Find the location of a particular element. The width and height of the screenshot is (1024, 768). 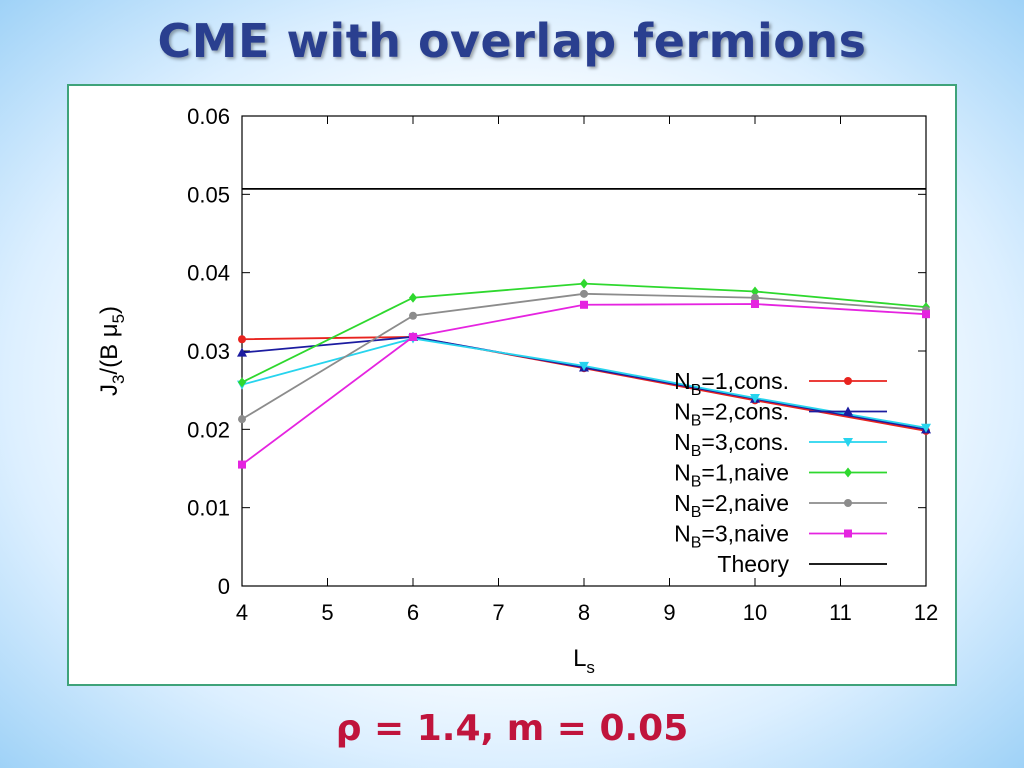

slide-title: CME with overlap fermions is located at coordinates (512, 41).